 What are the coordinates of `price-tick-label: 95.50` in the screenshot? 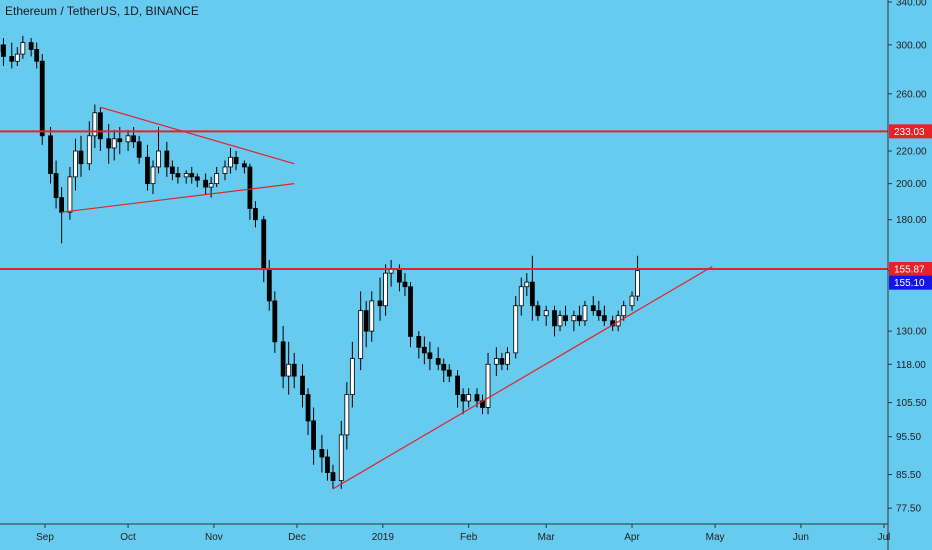 It's located at (908, 437).